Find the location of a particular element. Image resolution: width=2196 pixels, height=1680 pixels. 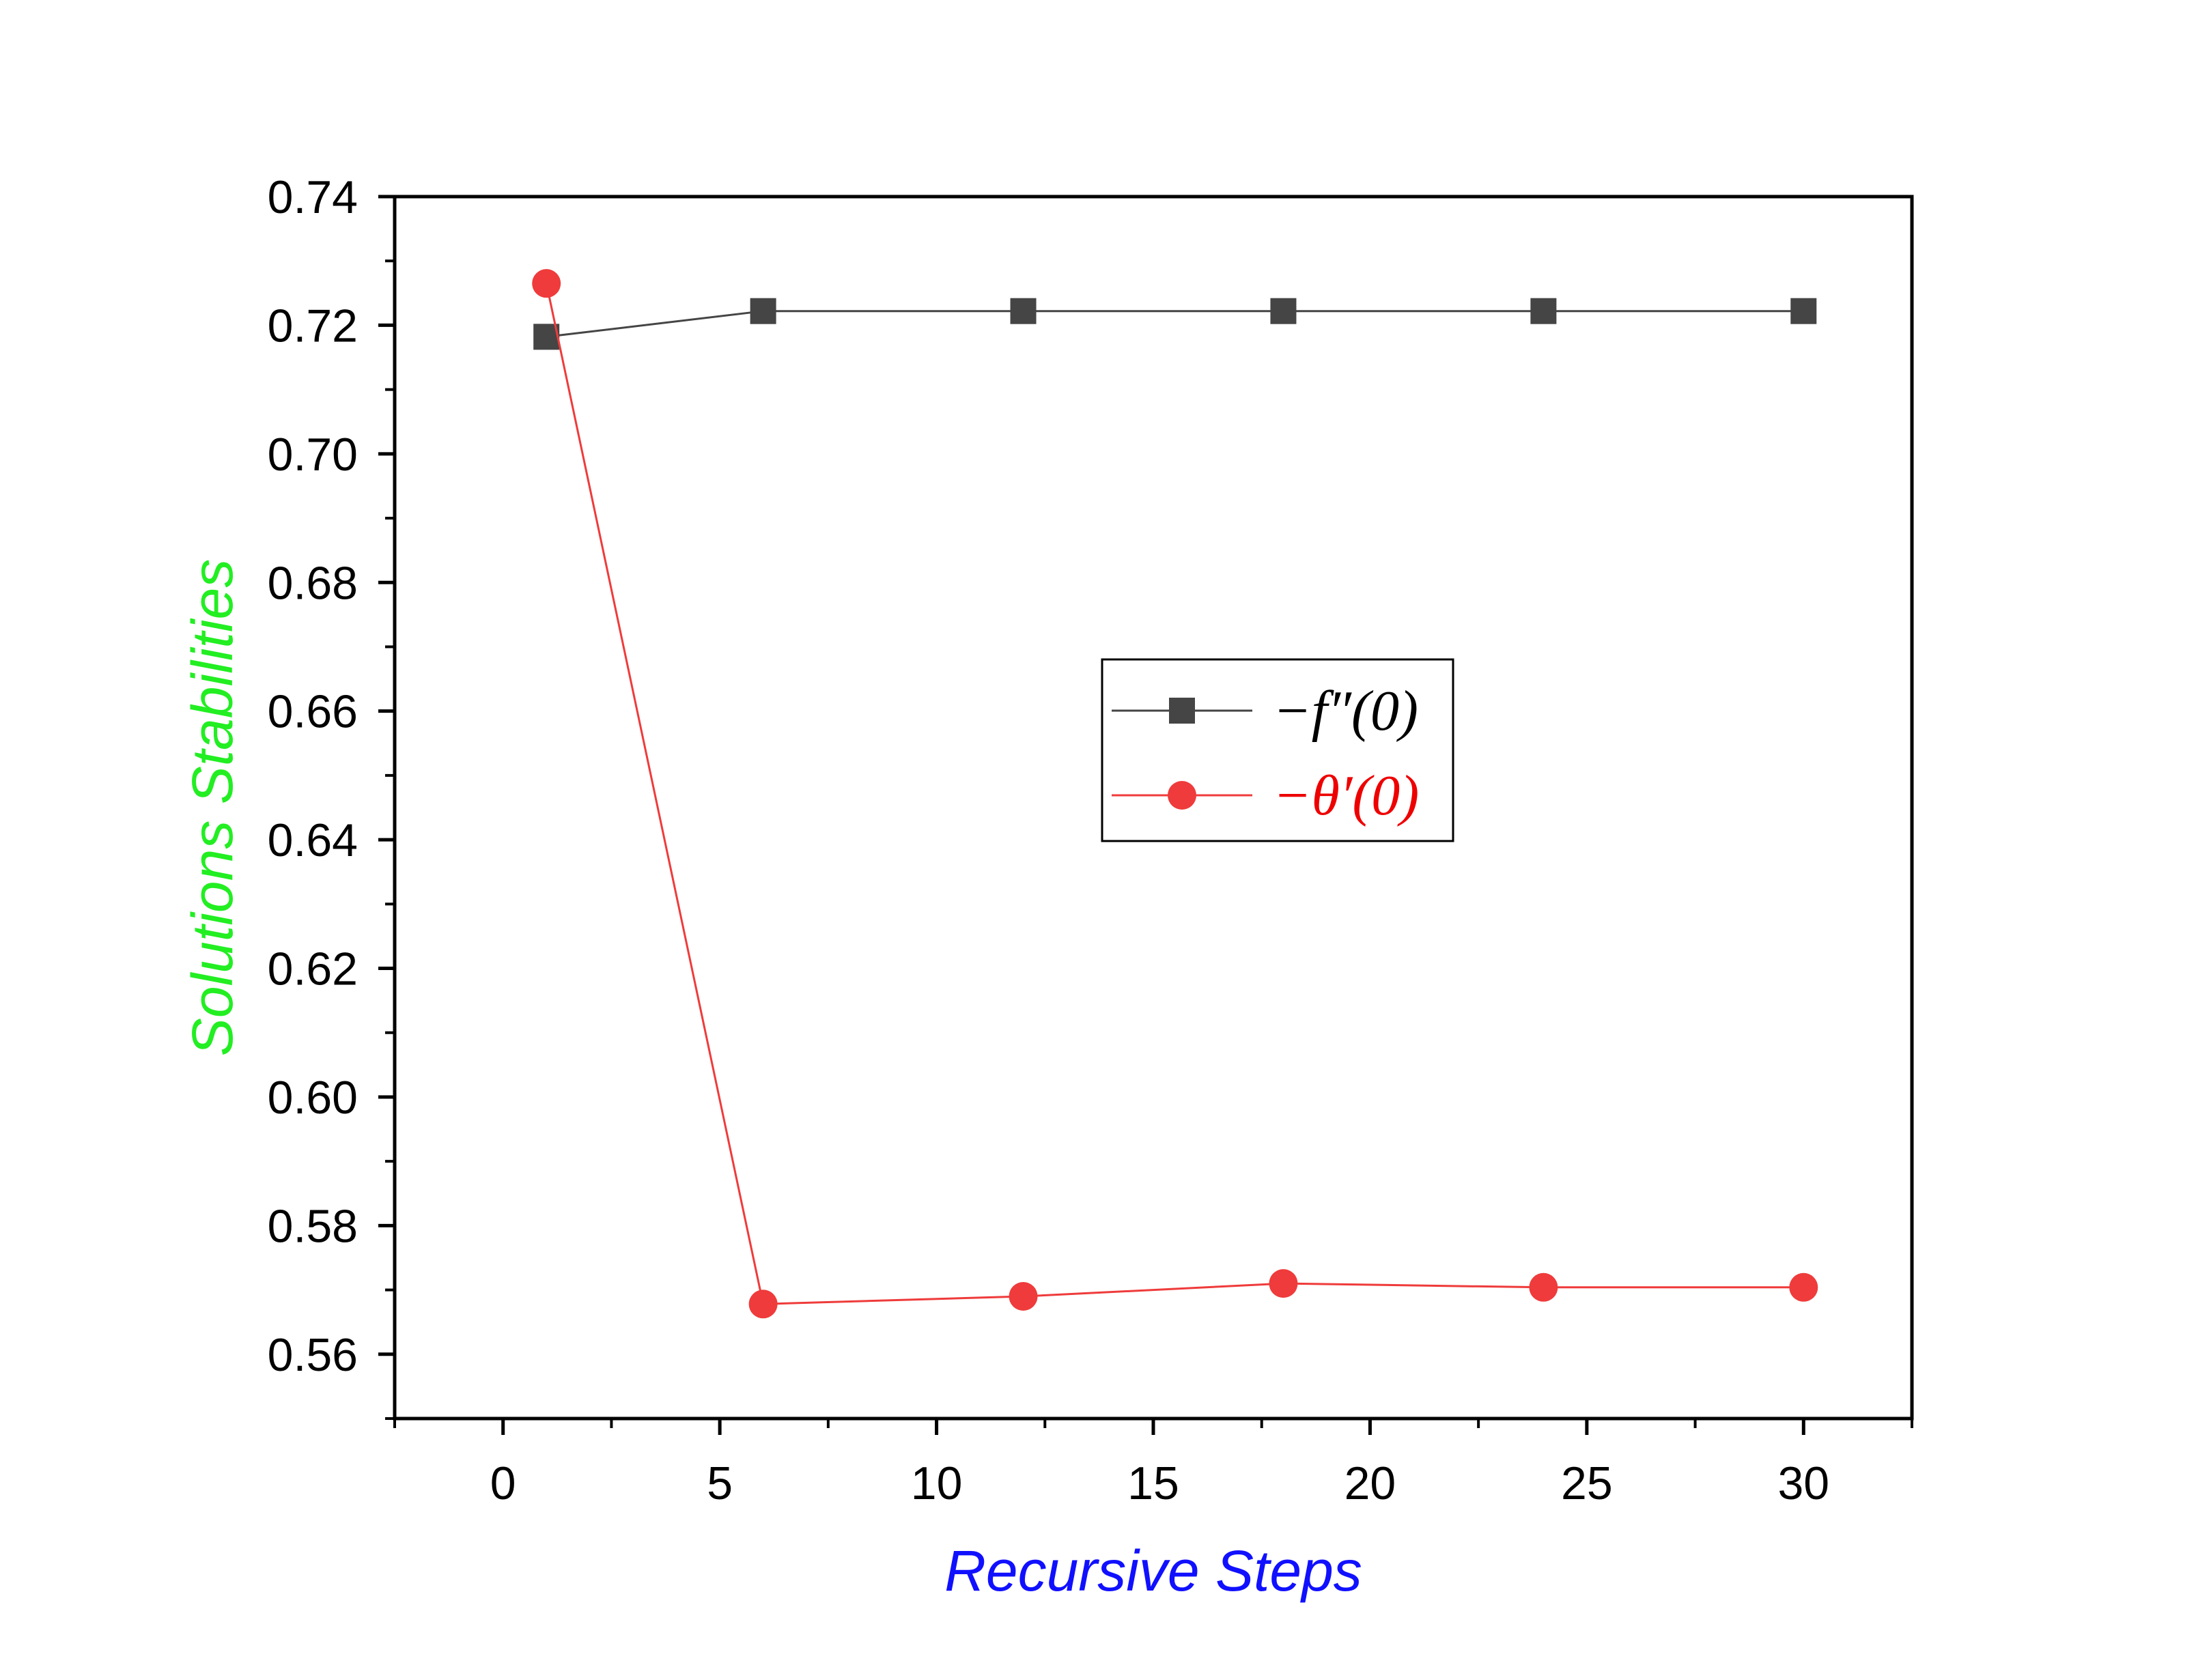

y-tick-label: 0.74 is located at coordinates (313, 197).